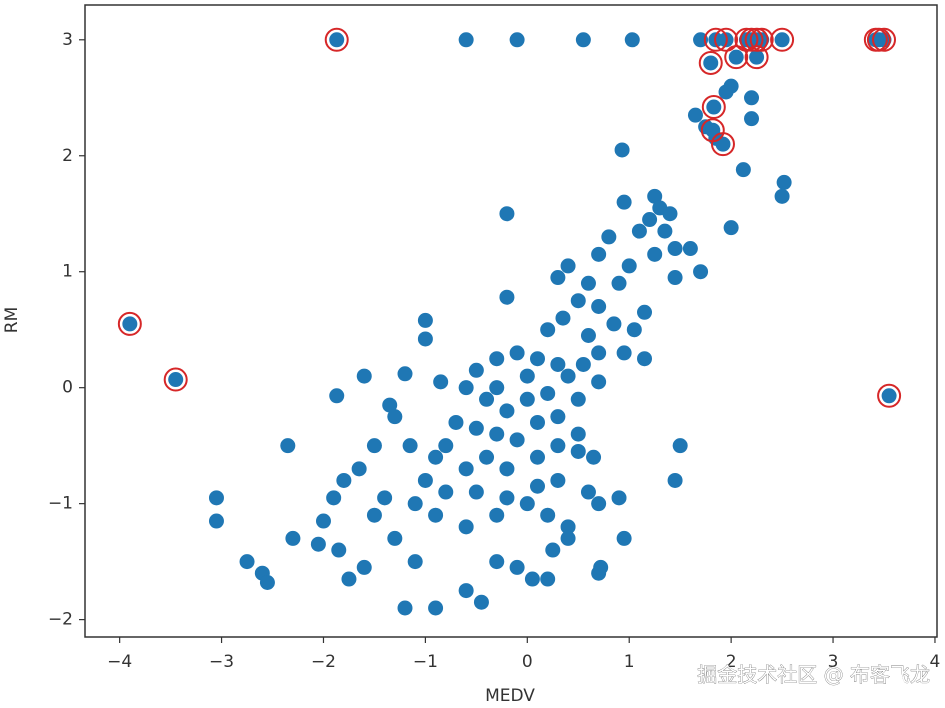 Image resolution: width=945 pixels, height=708 pixels. I want to click on x-tick-label: 1, so click(629, 662).